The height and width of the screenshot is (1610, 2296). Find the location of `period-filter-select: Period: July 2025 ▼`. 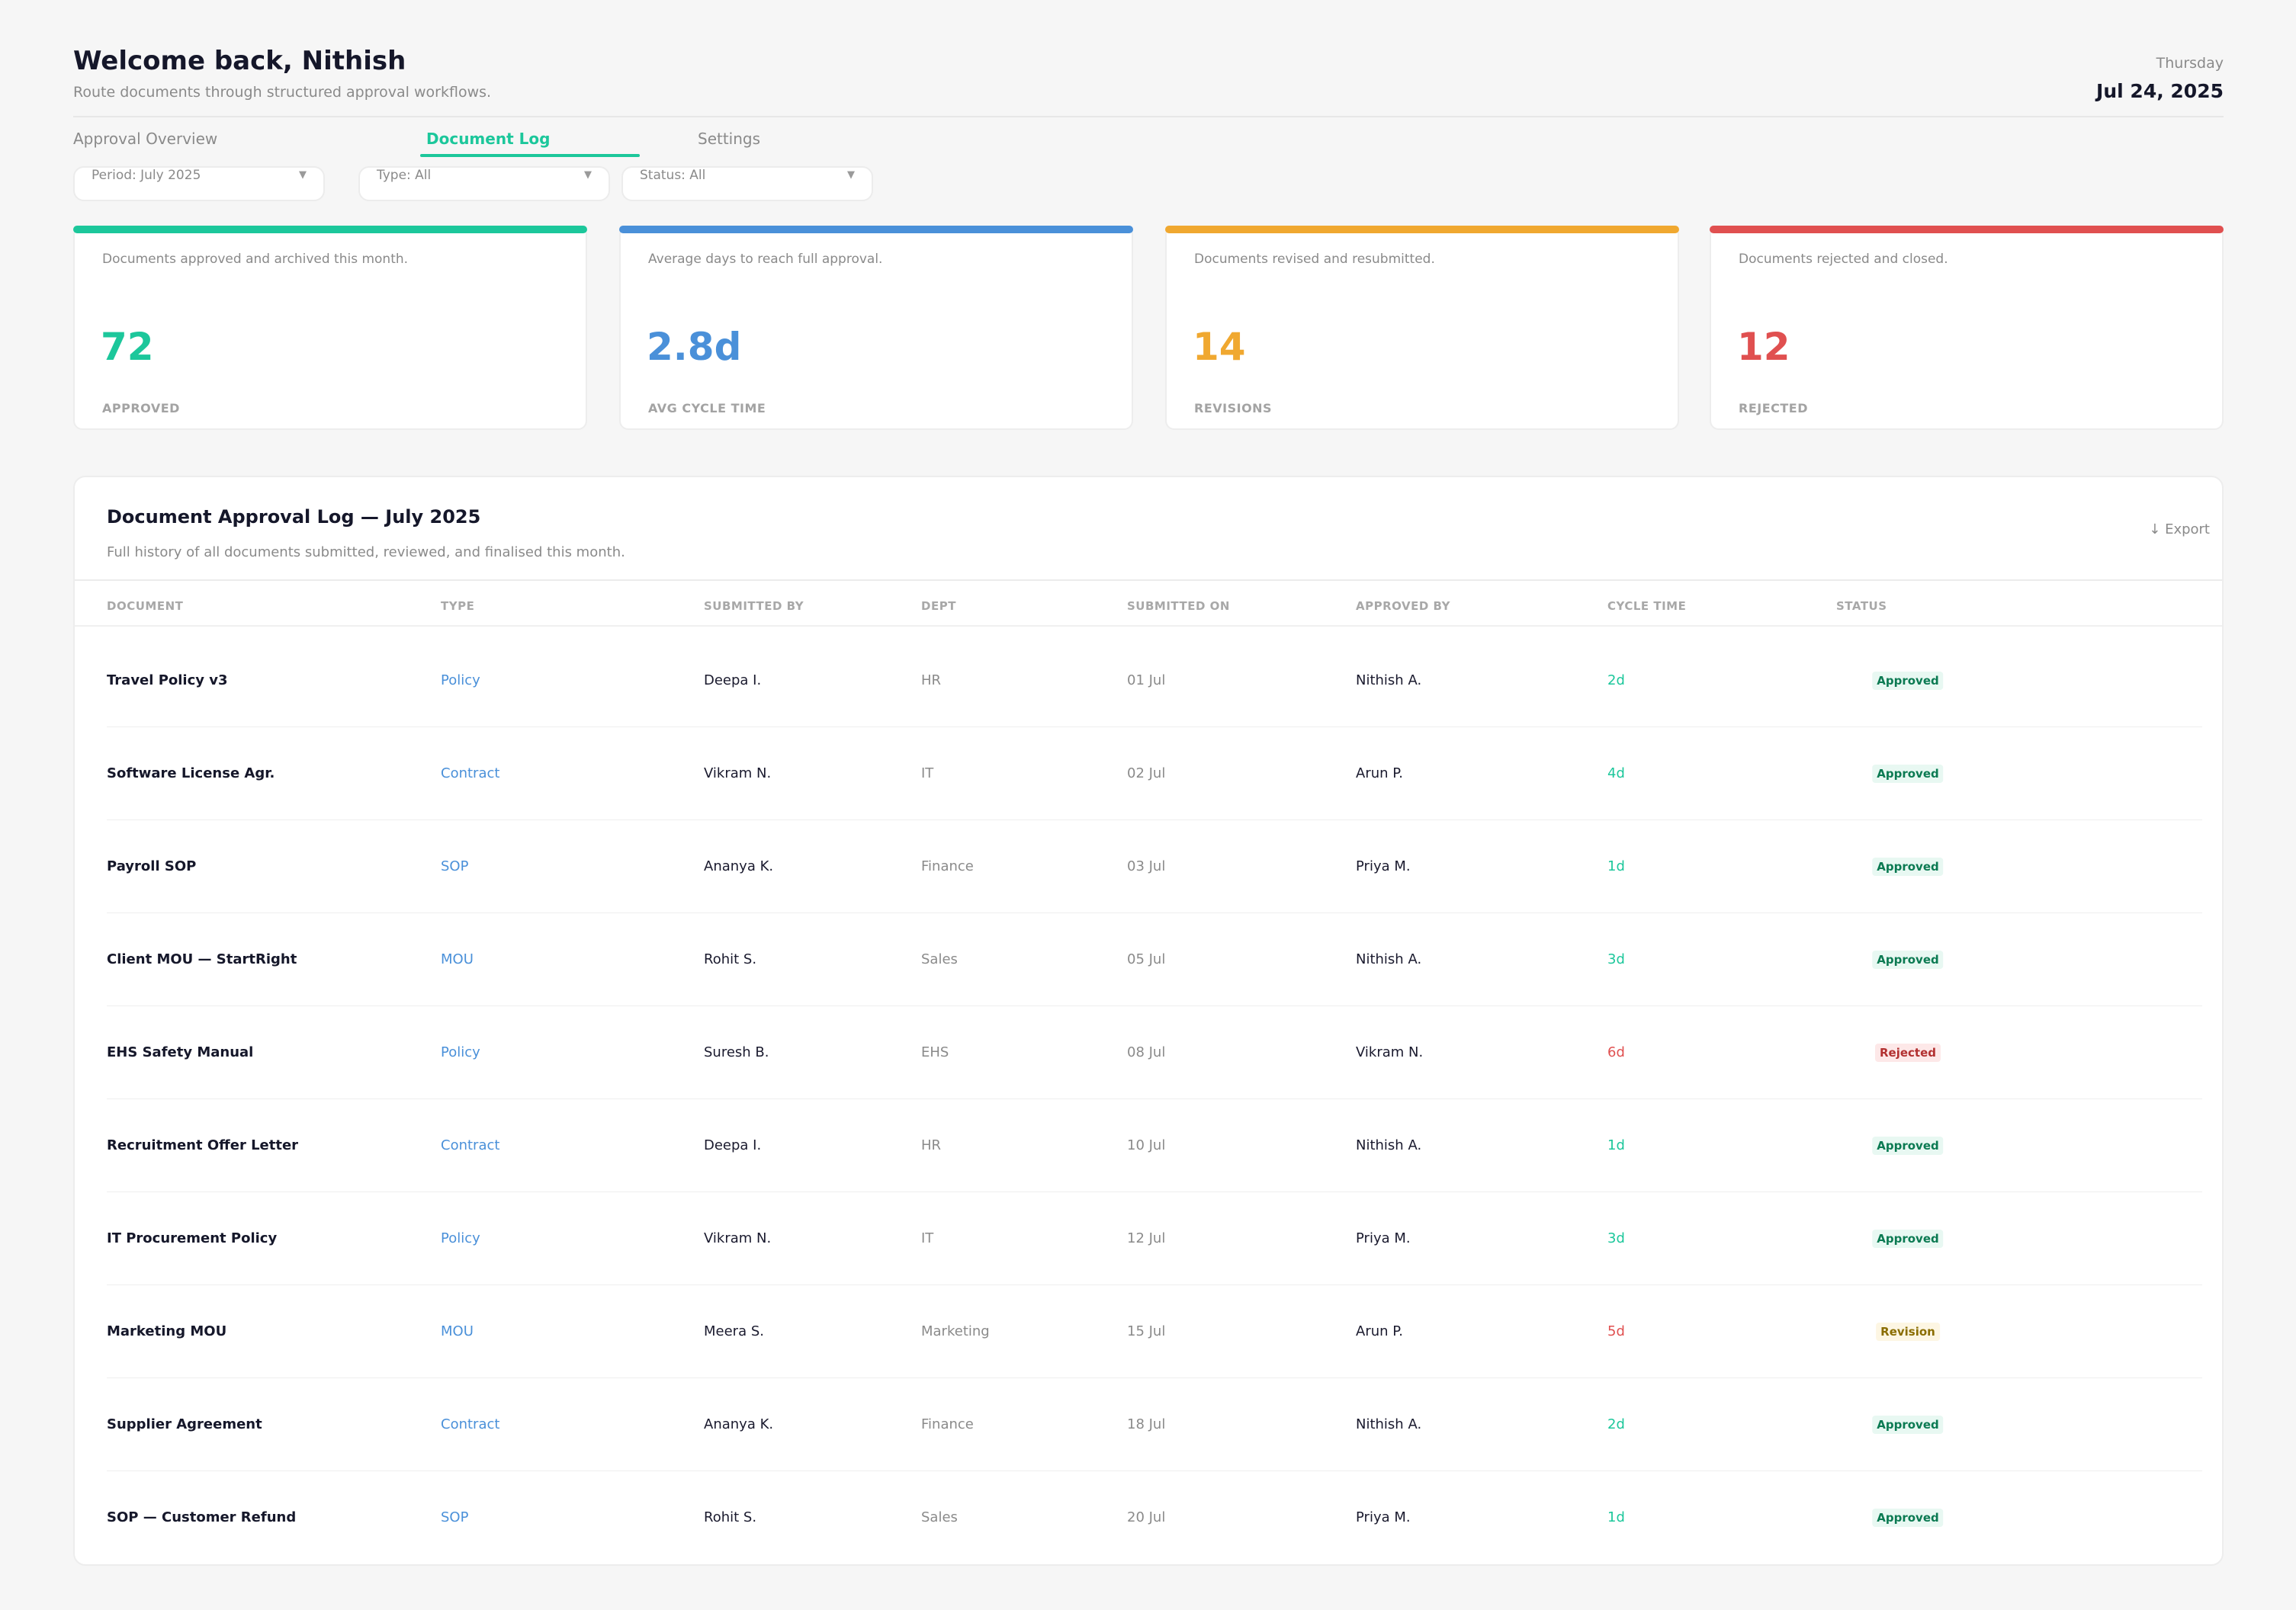

period-filter-select: Period: July 2025 ▼ is located at coordinates (199, 183).